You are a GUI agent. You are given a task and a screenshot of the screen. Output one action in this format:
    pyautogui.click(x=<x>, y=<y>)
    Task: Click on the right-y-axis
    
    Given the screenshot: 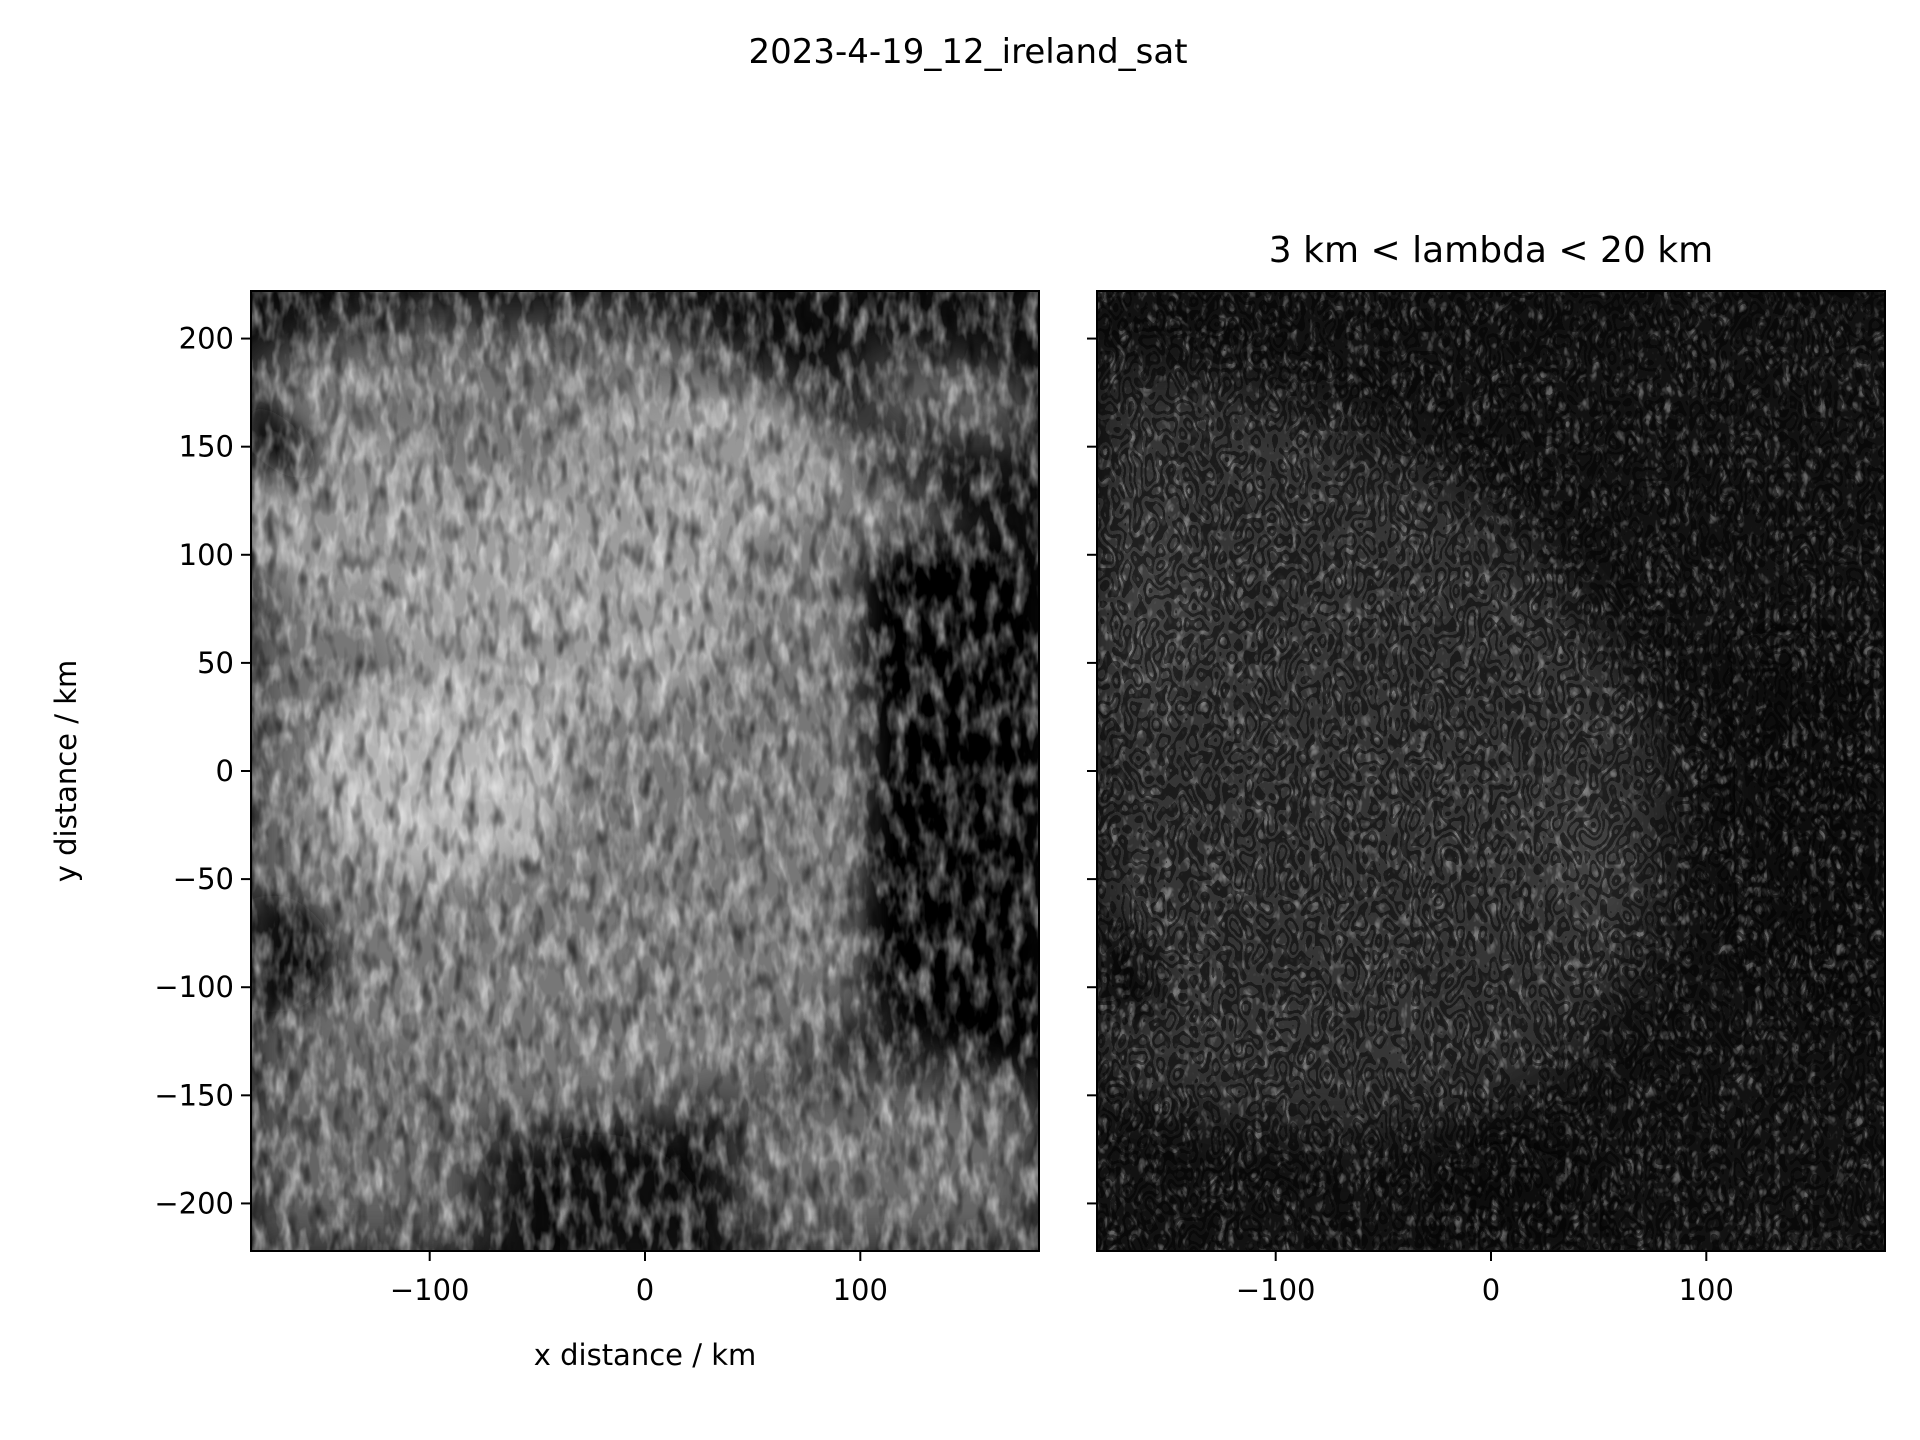 What is the action you would take?
    pyautogui.click(x=1092, y=771)
    